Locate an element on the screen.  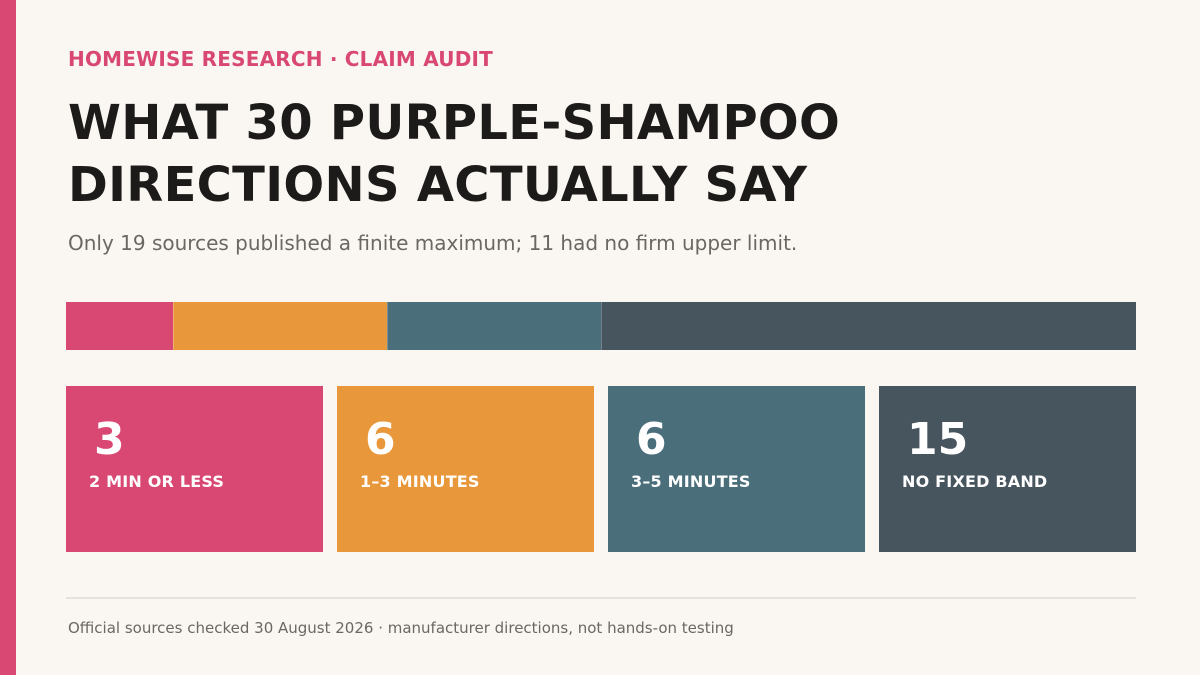
card-label: 2 MIN OR LESS is located at coordinates (157, 481).